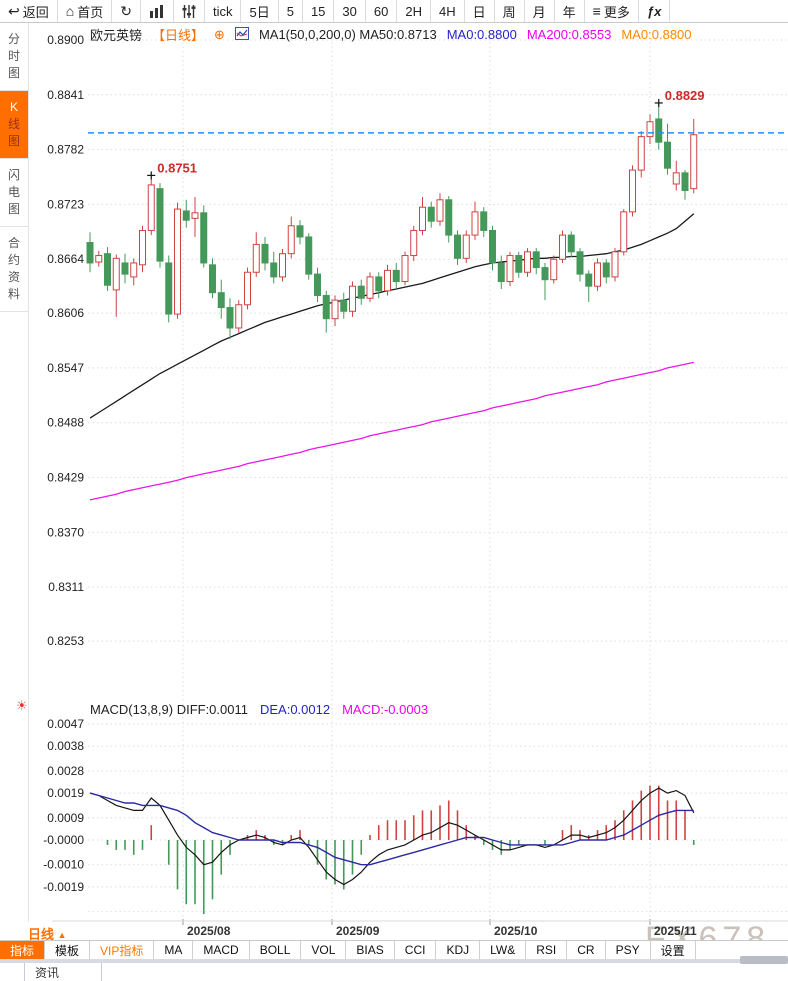  Describe the element at coordinates (14, 269) in the screenshot. I see `tab-contract-info: 合约资料` at that location.